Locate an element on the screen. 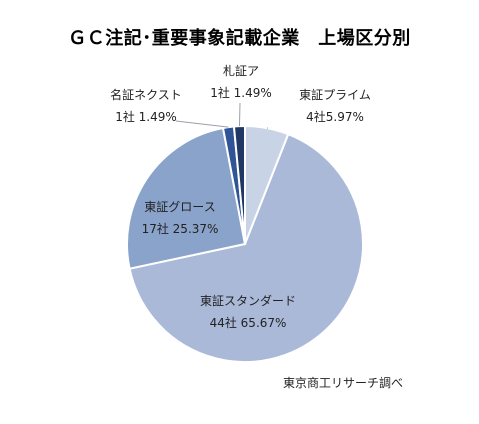 This screenshot has height=424, width=479. slice-label-prime: 東証プライム 4社5.97% is located at coordinates (335, 106).